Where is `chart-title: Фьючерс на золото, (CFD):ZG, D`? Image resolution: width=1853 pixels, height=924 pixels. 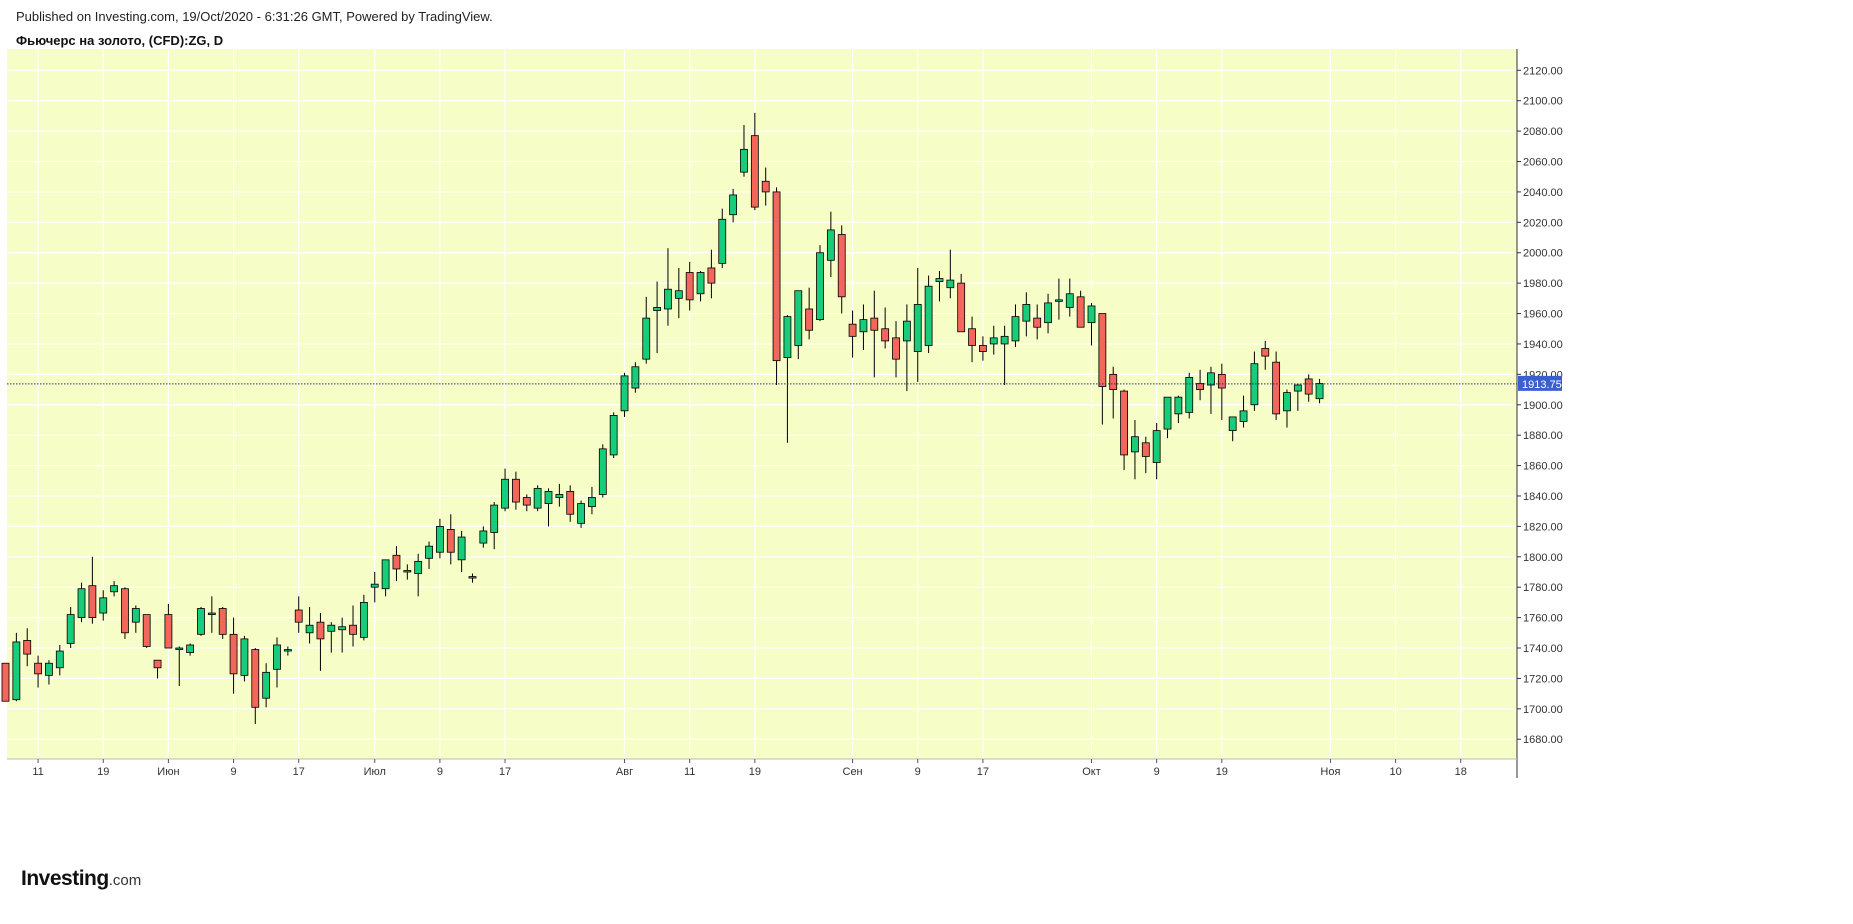
chart-title: Фьючерс на золото, (CFD):ZG, D is located at coordinates (120, 40).